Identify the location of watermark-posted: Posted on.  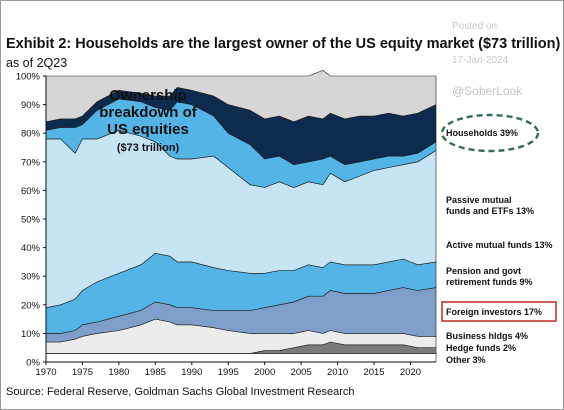
(475, 26).